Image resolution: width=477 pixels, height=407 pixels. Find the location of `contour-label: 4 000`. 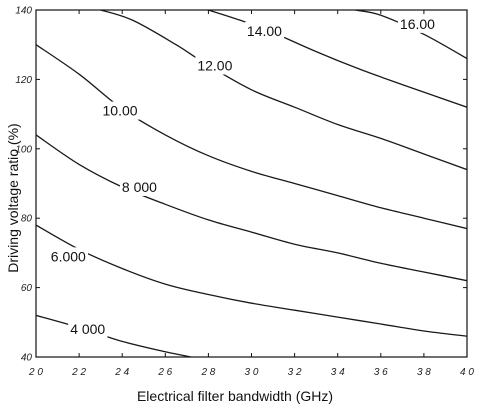

contour-label: 4 000 is located at coordinates (87, 329).